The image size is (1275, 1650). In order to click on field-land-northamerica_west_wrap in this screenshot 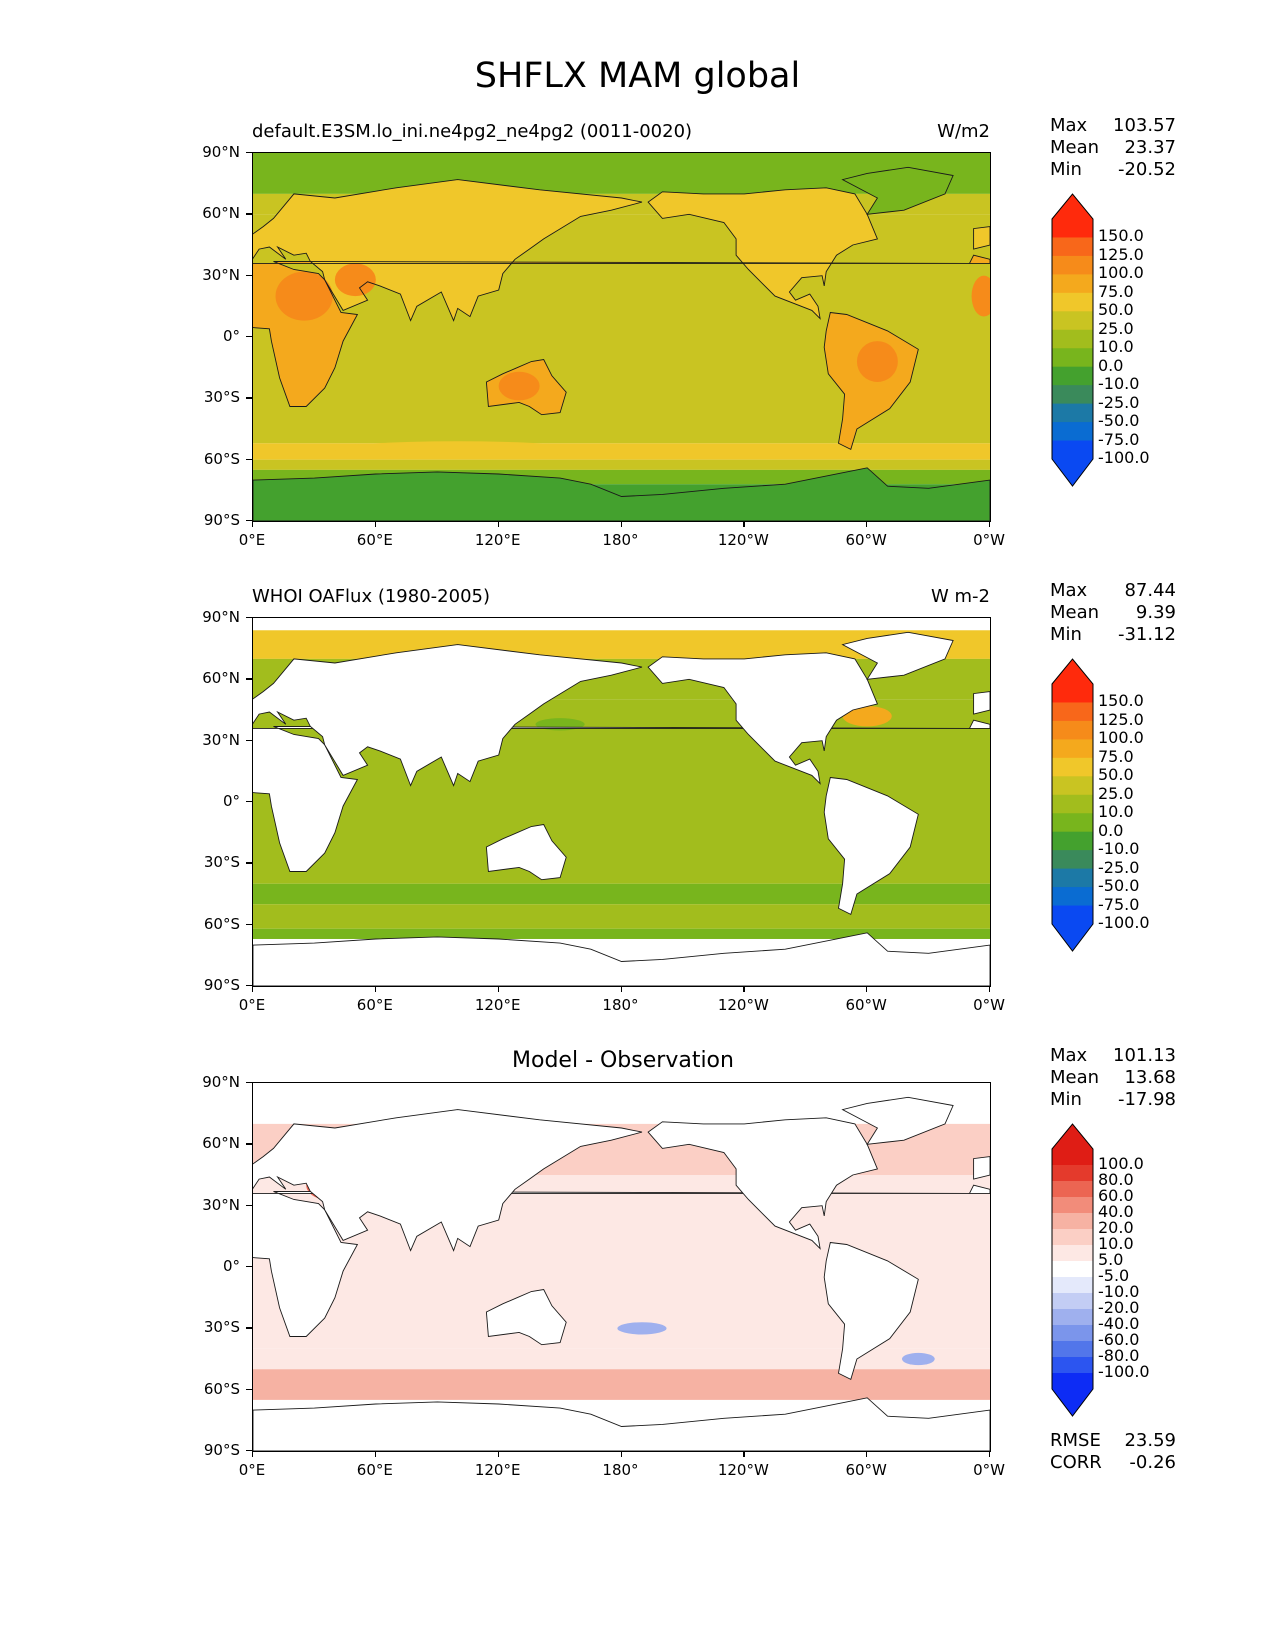, I will do `click(979, 259)`.